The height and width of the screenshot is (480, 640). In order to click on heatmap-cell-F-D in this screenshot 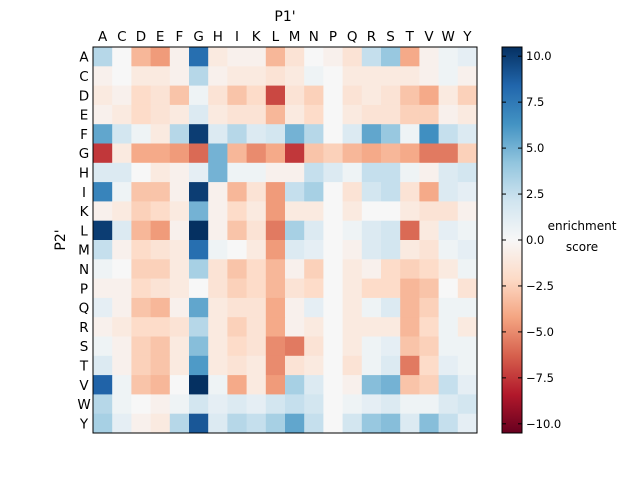, I will do `click(141, 134)`.